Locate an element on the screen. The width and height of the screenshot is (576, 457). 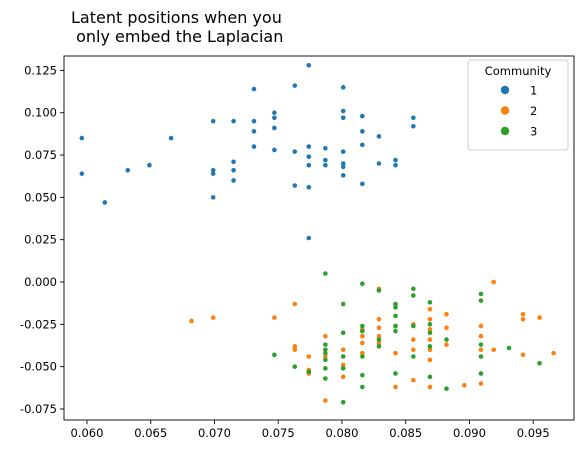
y-tick-label: -0.050 is located at coordinates (38, 367).